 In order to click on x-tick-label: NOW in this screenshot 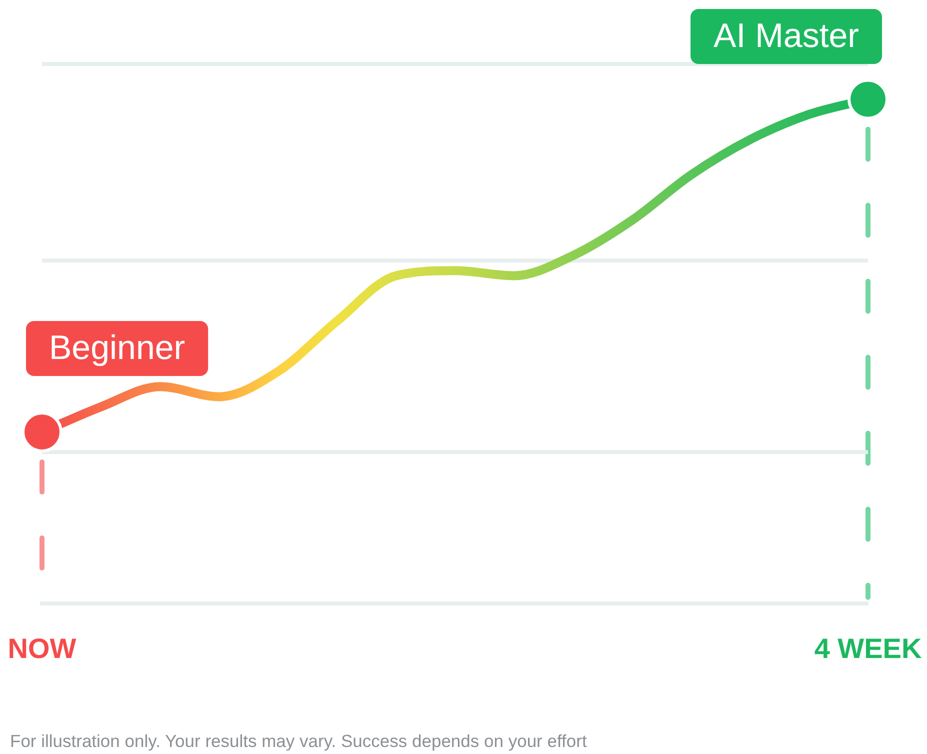, I will do `click(42, 648)`.